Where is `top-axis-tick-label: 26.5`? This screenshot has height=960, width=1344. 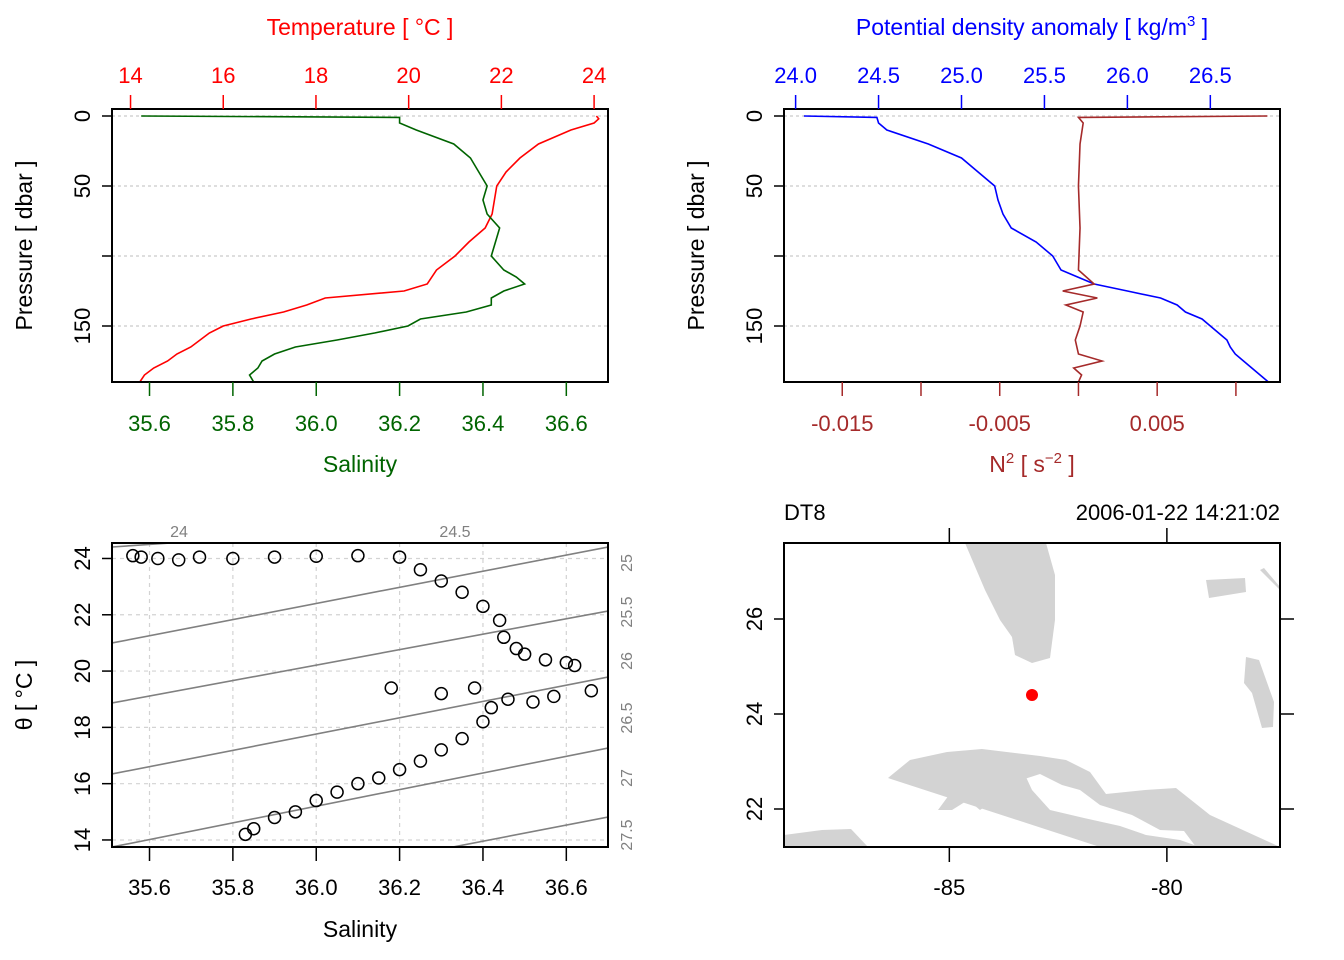
top-axis-tick-label: 26.5 is located at coordinates (1210, 75).